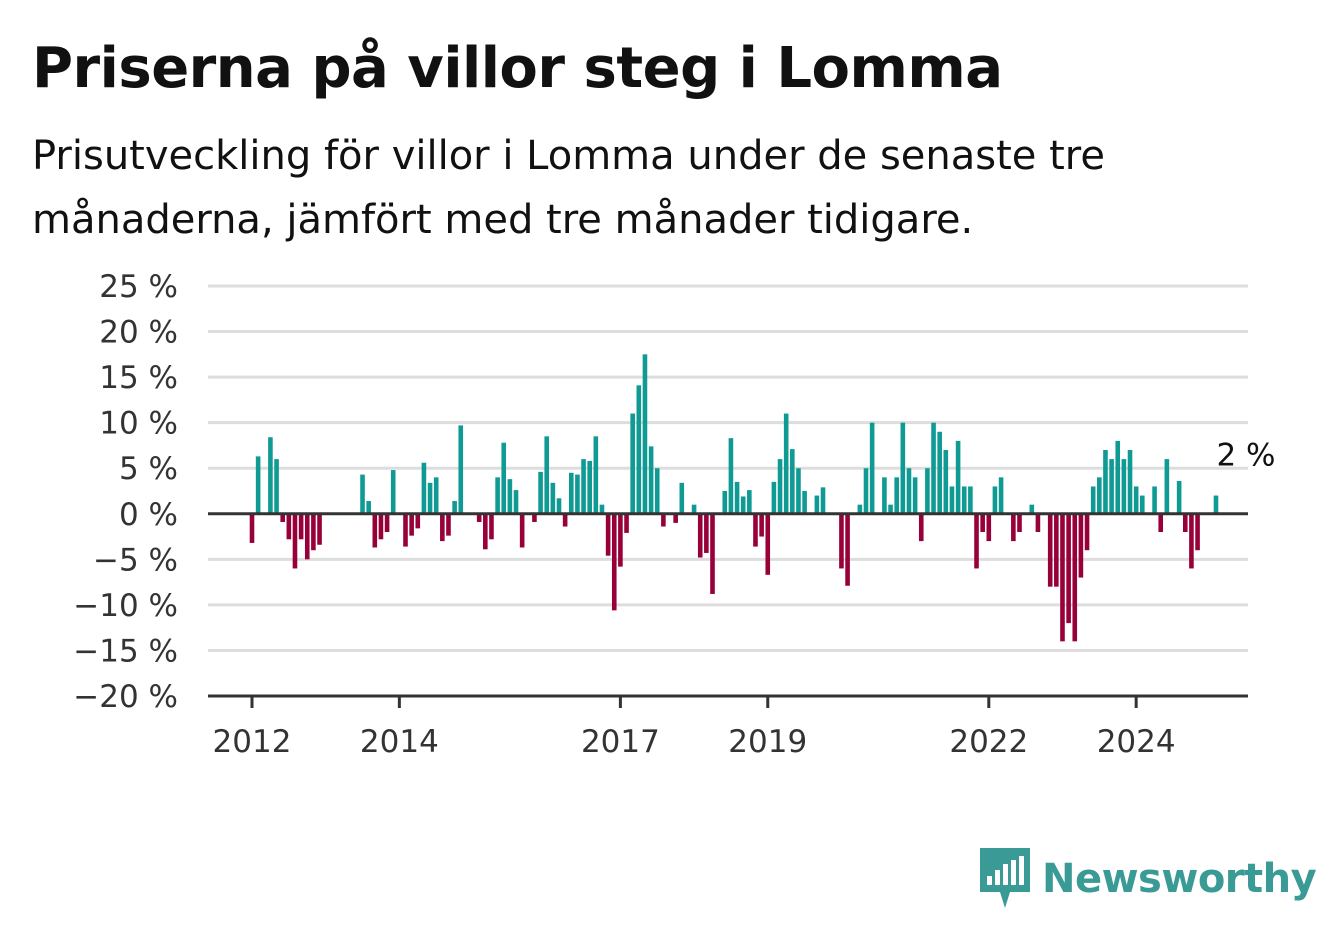 Image resolution: width=1322 pixels, height=939 pixels. I want to click on newsworthy-logo: Newsworthy, so click(1148, 879).